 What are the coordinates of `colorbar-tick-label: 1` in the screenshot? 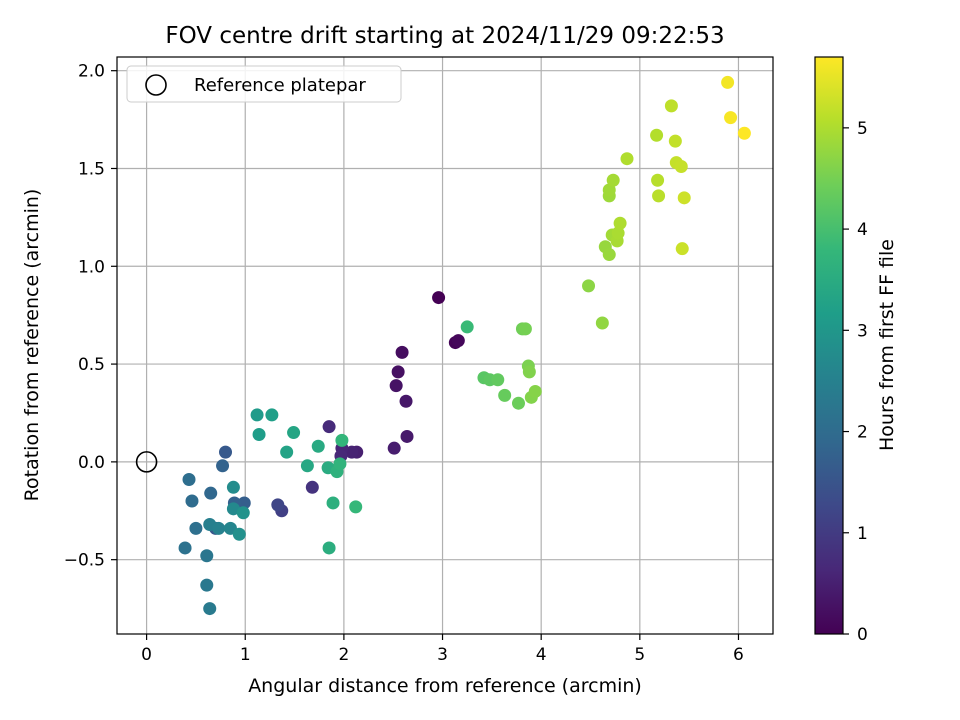 It's located at (862, 534).